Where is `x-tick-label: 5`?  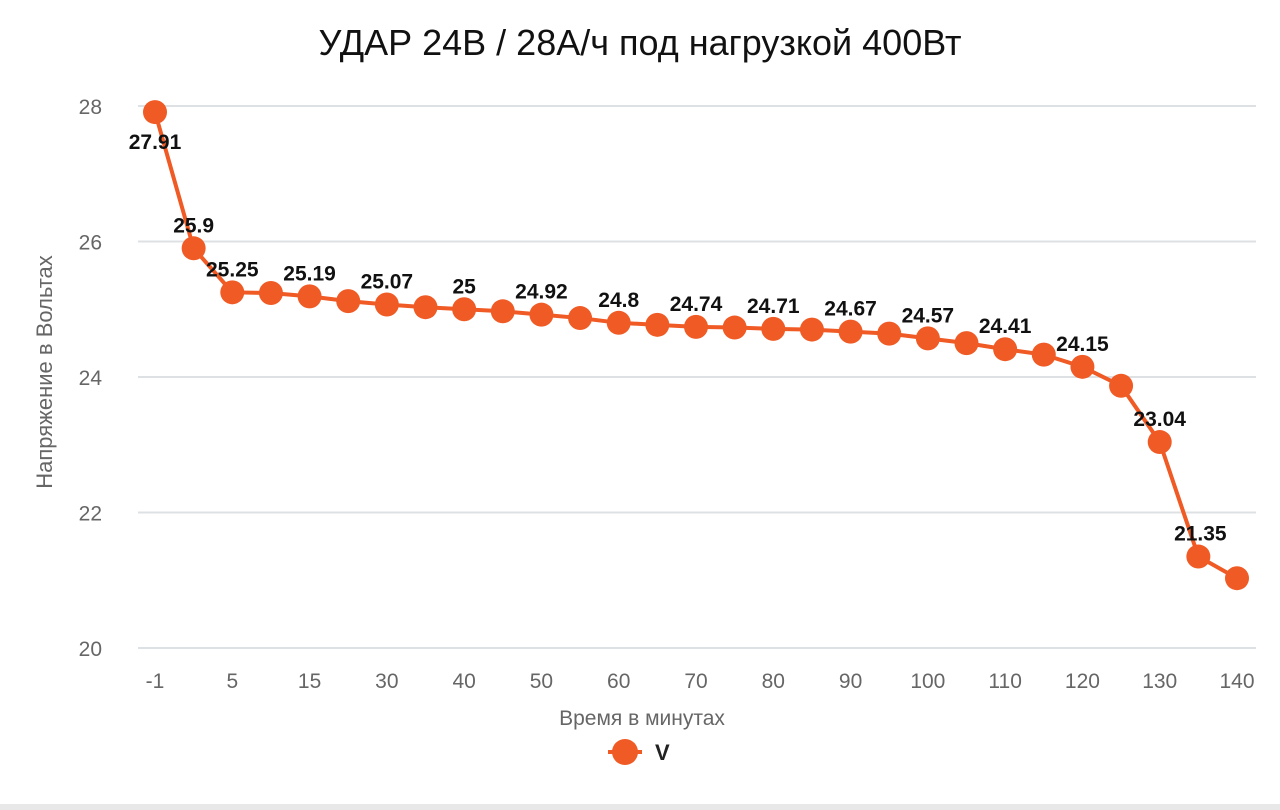 x-tick-label: 5 is located at coordinates (232, 681).